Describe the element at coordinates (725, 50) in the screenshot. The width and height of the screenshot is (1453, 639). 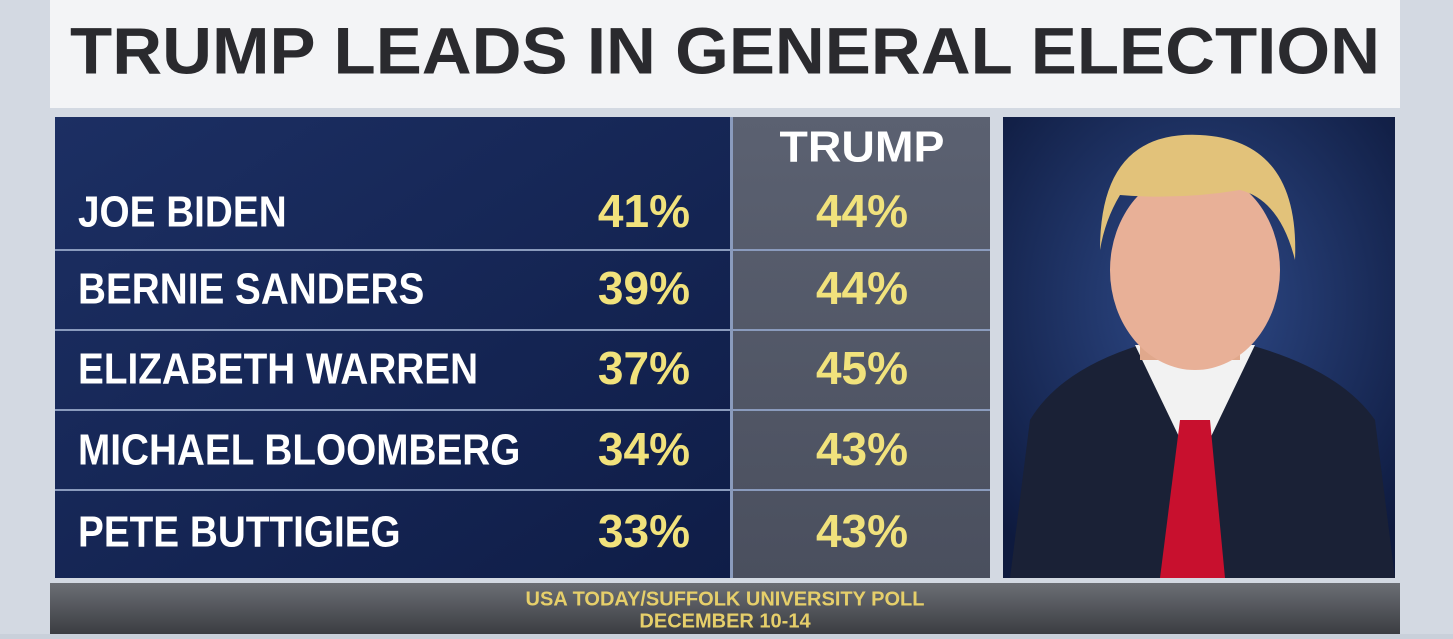
I see `title: TRUMP LEADS IN GENERAL ELECTION` at that location.